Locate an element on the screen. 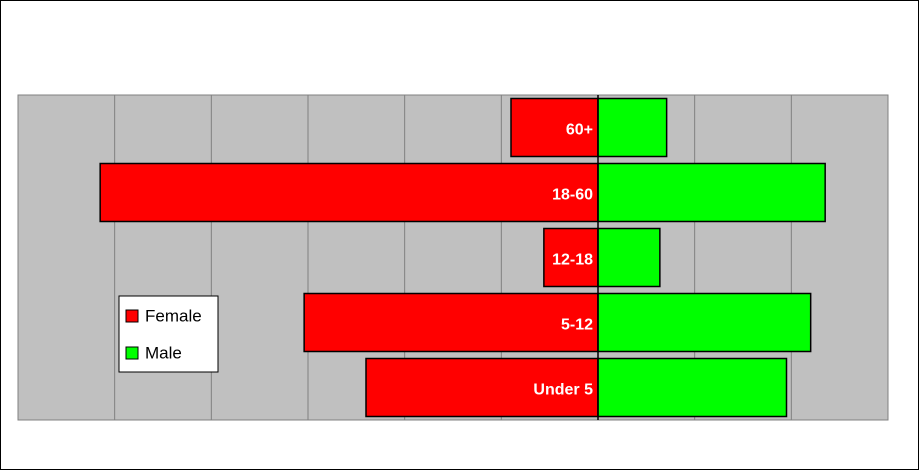  legend-label: Male is located at coordinates (163, 352).